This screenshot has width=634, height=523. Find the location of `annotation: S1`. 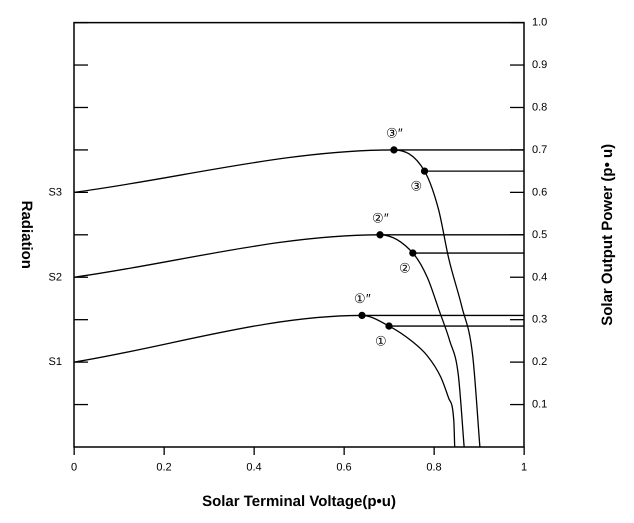

annotation: S1 is located at coordinates (55, 362).